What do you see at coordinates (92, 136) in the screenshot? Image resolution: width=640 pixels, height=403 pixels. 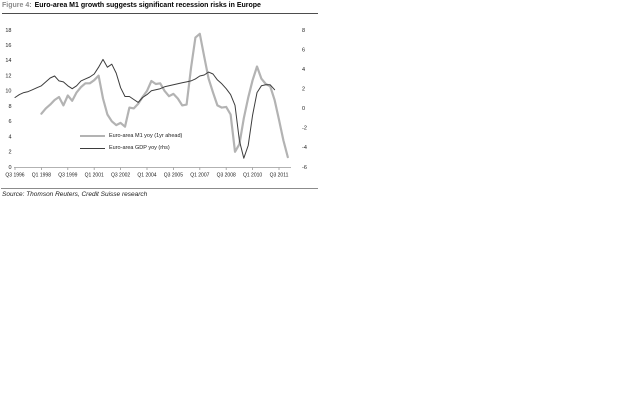 I see `m1-line-swatch` at bounding box center [92, 136].